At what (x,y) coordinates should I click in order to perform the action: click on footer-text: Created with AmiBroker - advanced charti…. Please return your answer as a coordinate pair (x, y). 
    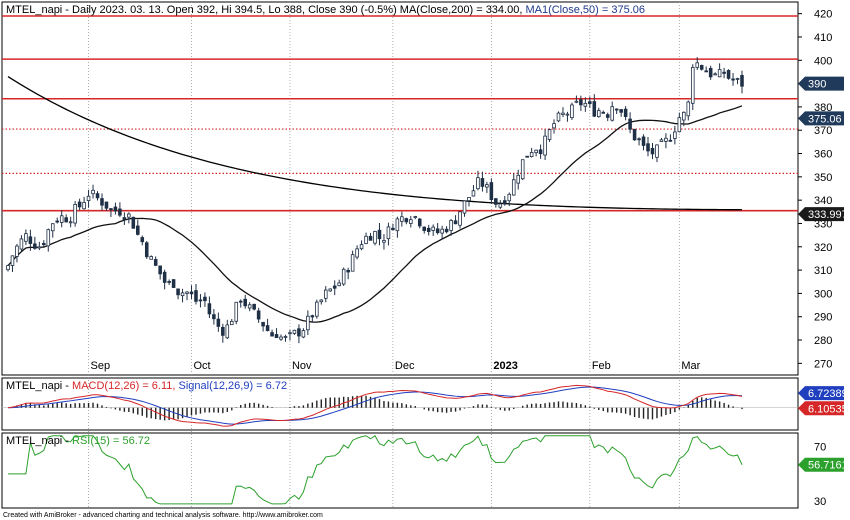
    Looking at the image, I should click on (163, 515).